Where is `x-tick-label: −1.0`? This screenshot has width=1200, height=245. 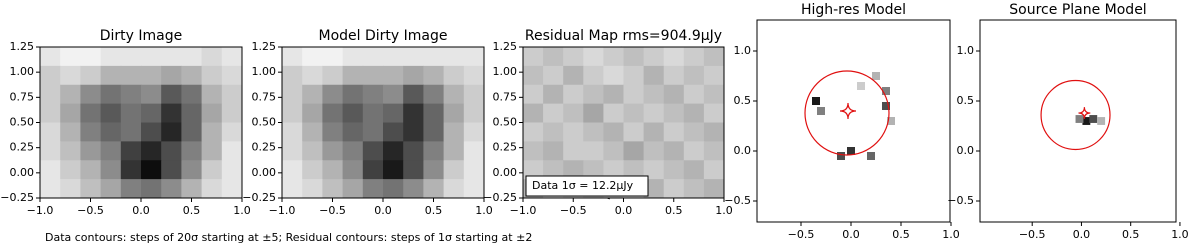 x-tick-label: −1.0 is located at coordinates (40, 210).